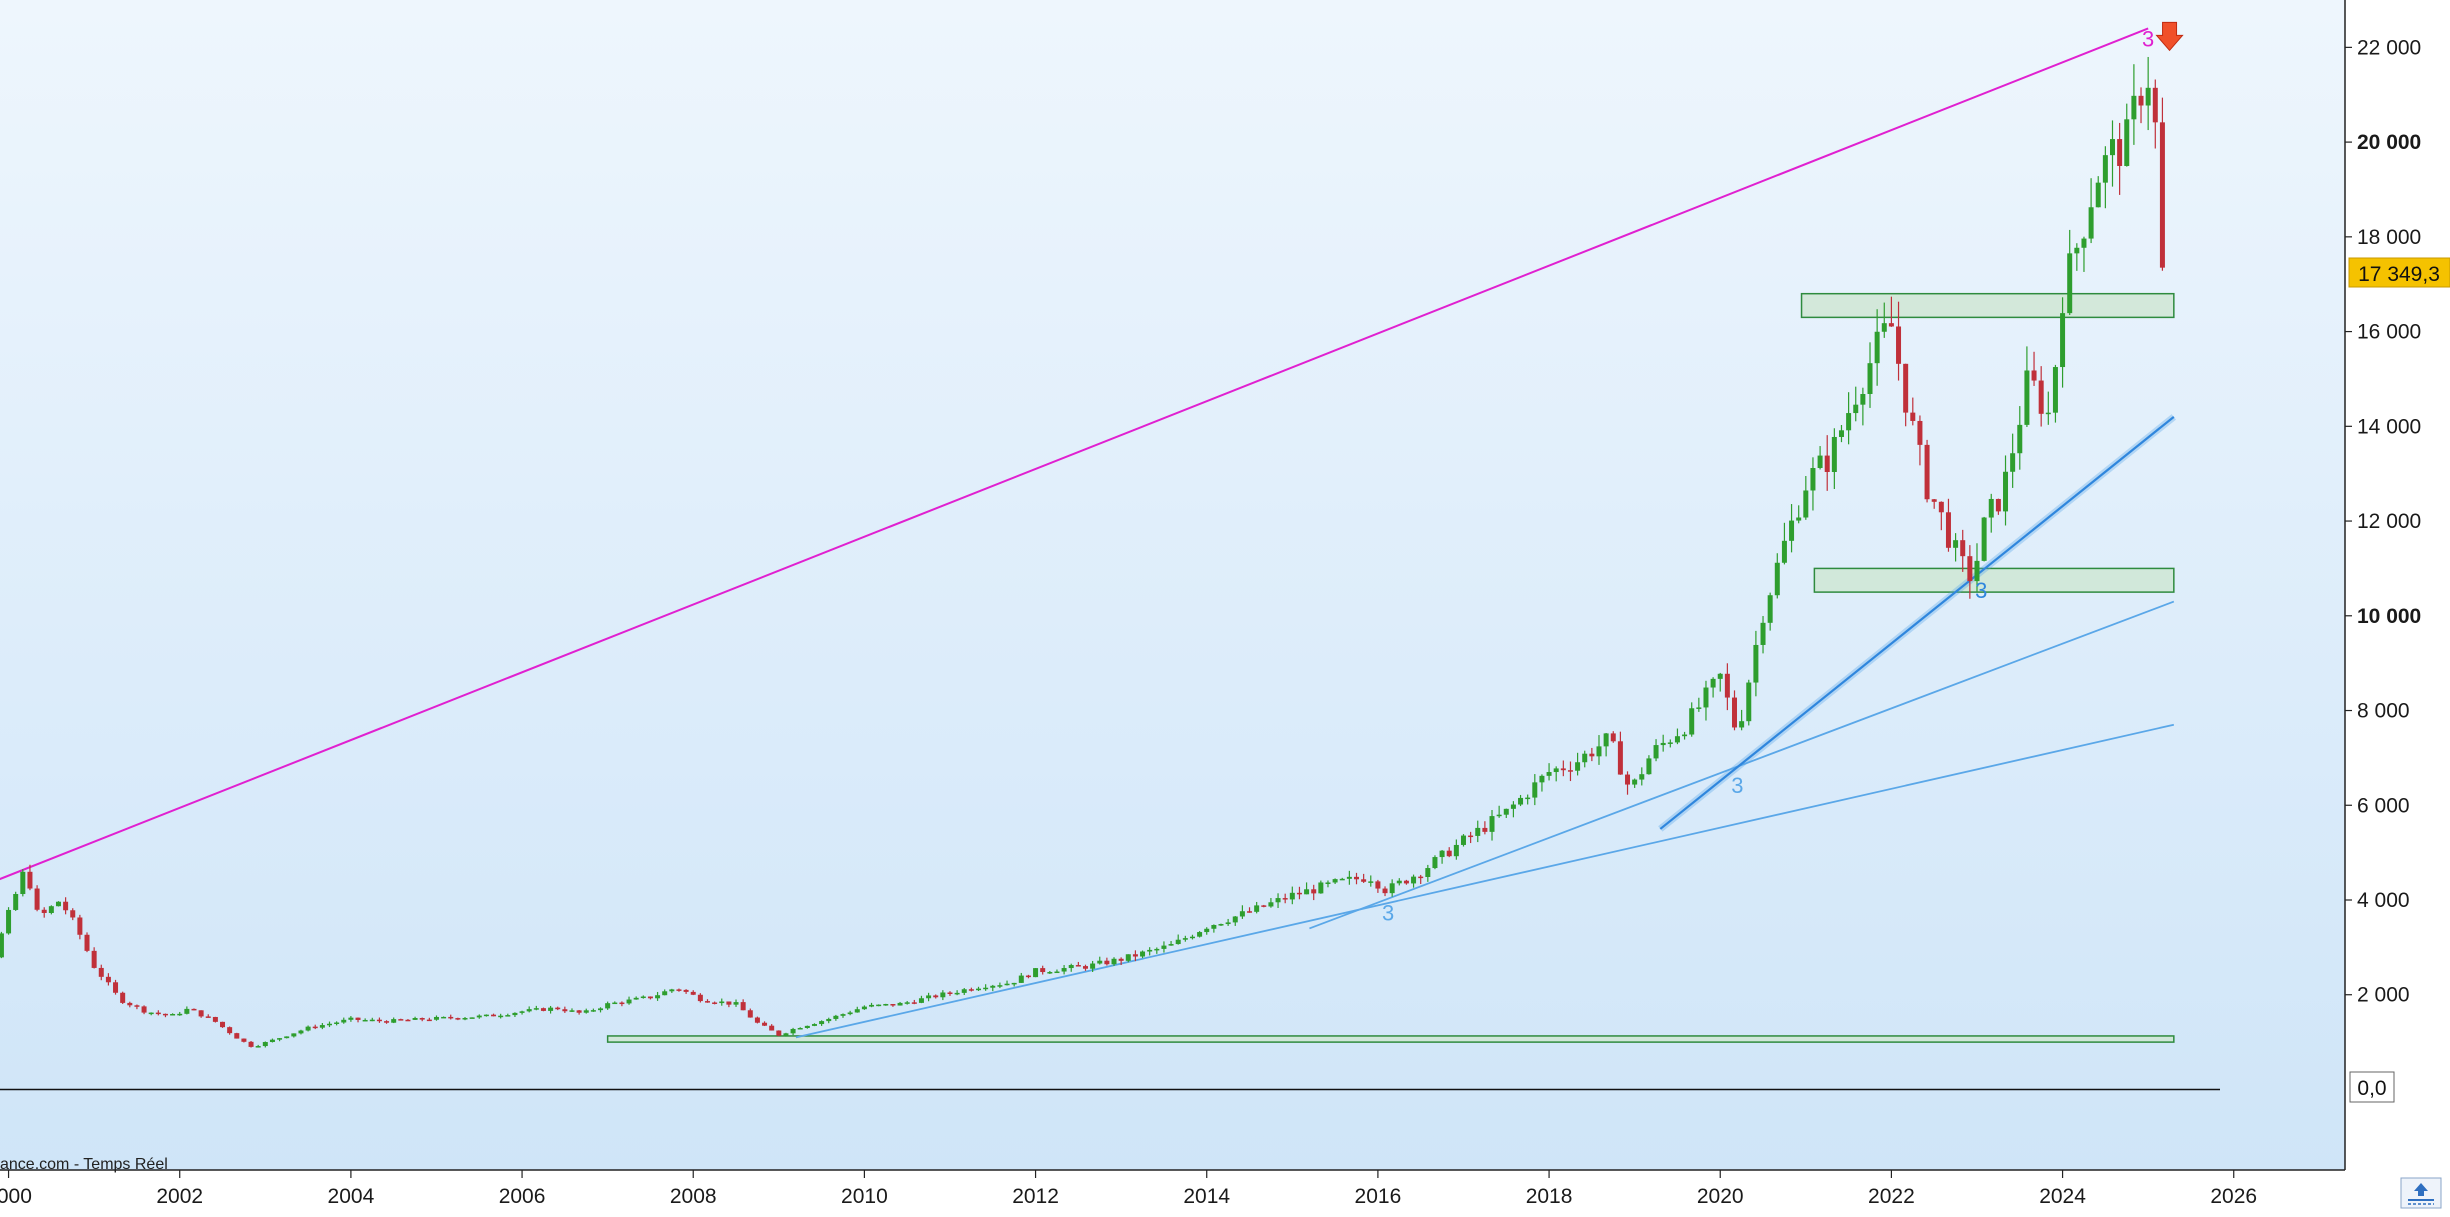 This screenshot has width=2450, height=1217. I want to click on y-tick-label: 8 000, so click(2383, 711).